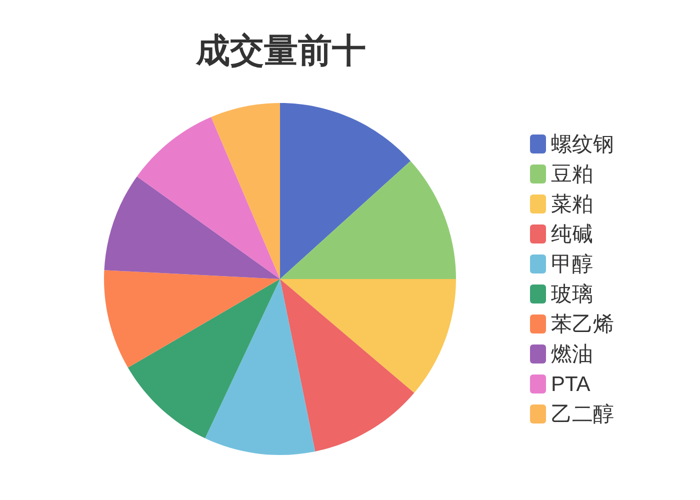 Image resolution: width=700 pixels, height=500 pixels. I want to click on legend-label: 燃油, so click(572, 354).